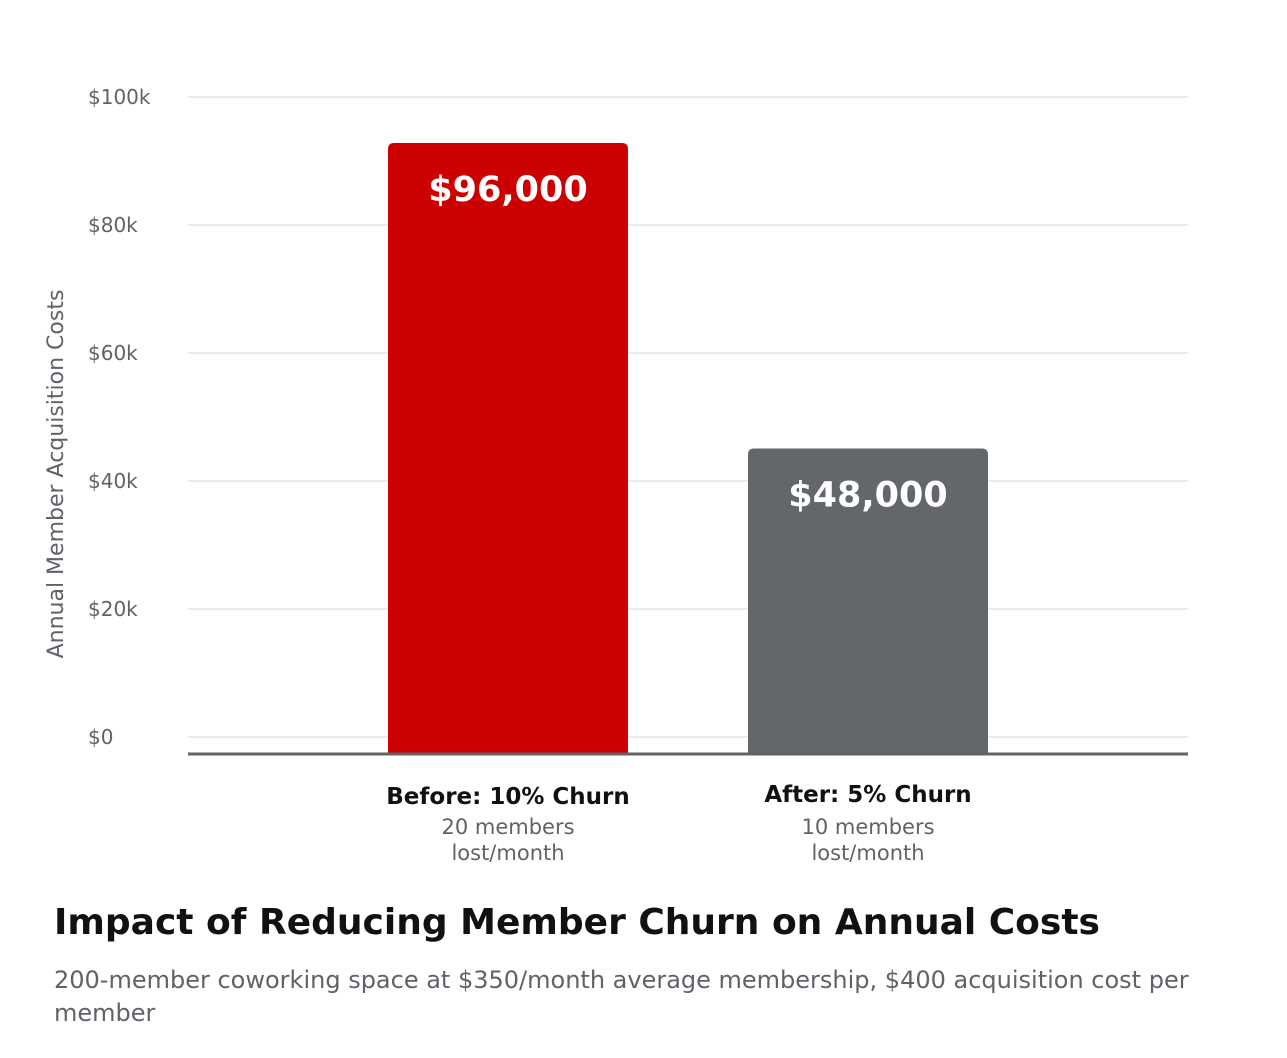  What do you see at coordinates (113, 481) in the screenshot?
I see `y-tick-label: $40k` at bounding box center [113, 481].